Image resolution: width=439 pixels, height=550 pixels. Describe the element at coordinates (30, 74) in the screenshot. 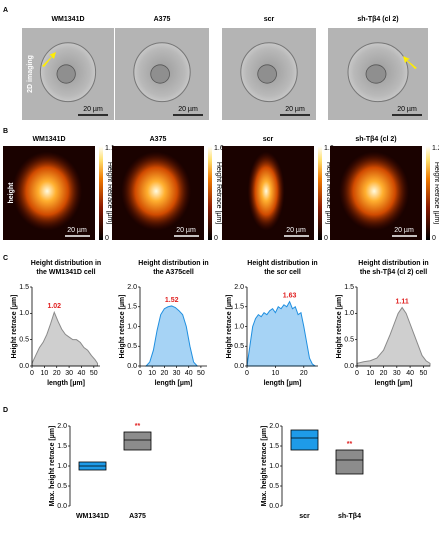

I see `row-label: 2D imaging` at that location.